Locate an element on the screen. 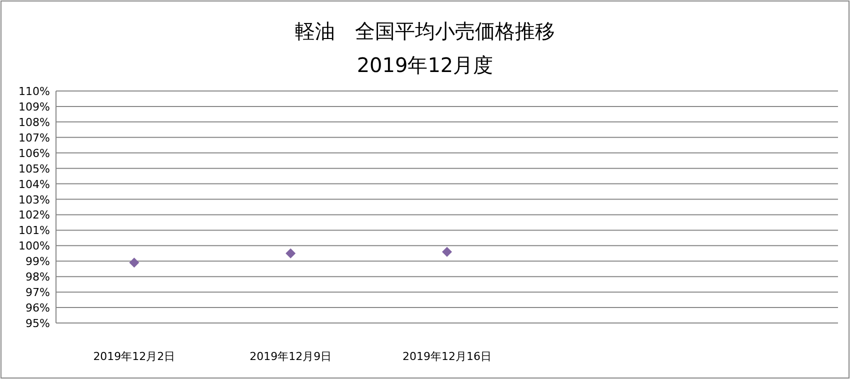 The image size is (850, 379). y-tick-label: 96% is located at coordinates (38, 308).